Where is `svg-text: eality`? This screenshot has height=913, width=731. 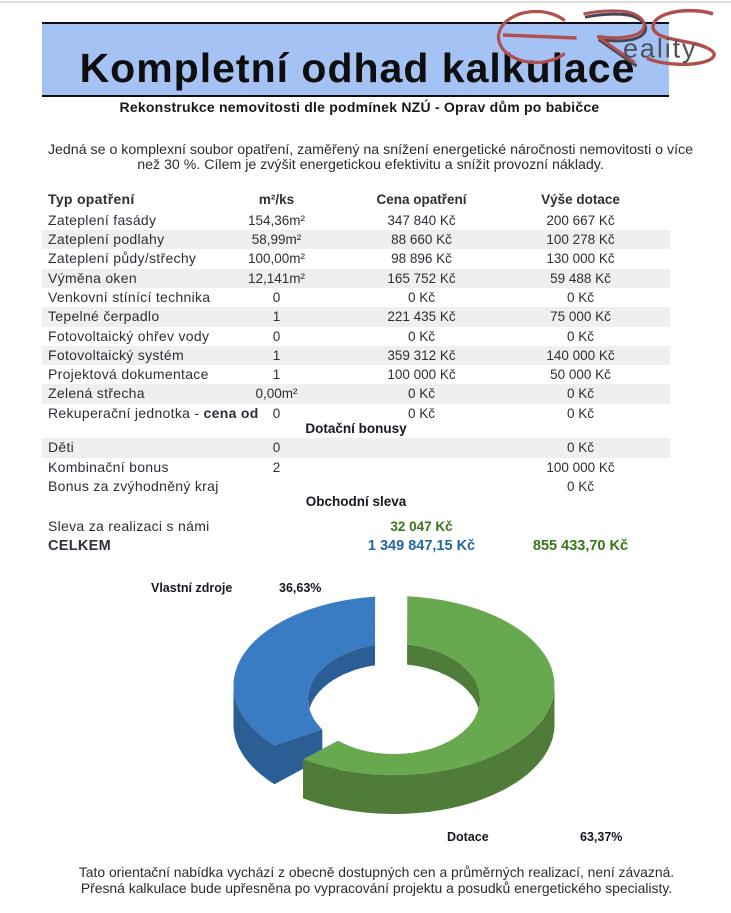
svg-text: eality is located at coordinates (660, 49).